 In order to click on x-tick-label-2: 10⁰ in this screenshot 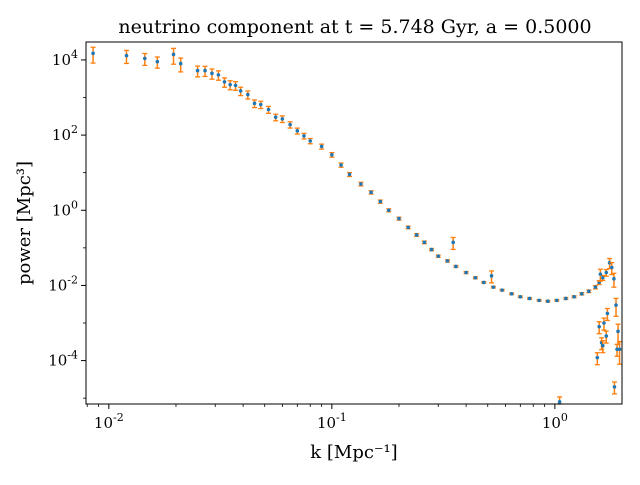, I will do `click(555, 421)`.